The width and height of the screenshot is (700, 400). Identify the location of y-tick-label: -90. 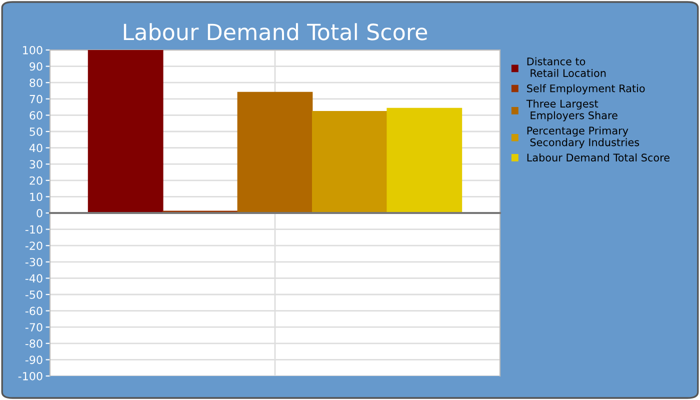
(33, 360).